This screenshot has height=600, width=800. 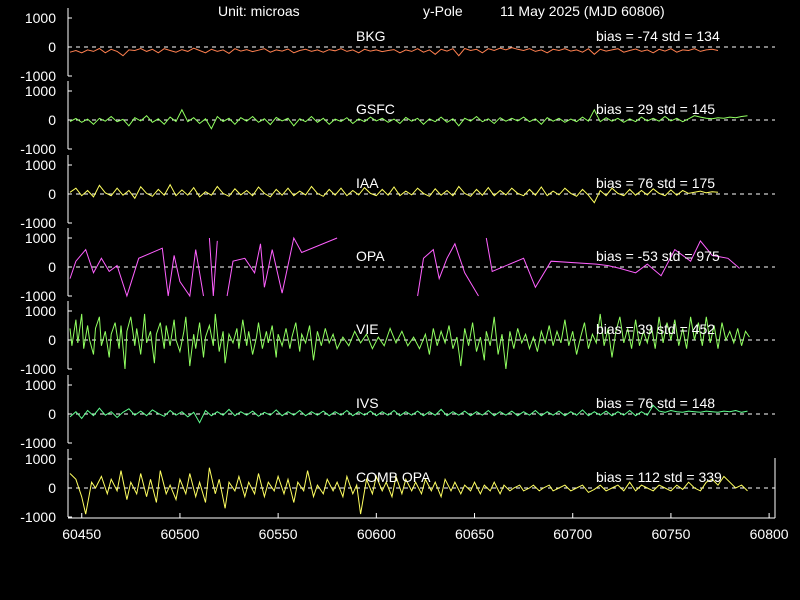 What do you see at coordinates (443, 11) in the screenshot?
I see `component-label: y-Pole` at bounding box center [443, 11].